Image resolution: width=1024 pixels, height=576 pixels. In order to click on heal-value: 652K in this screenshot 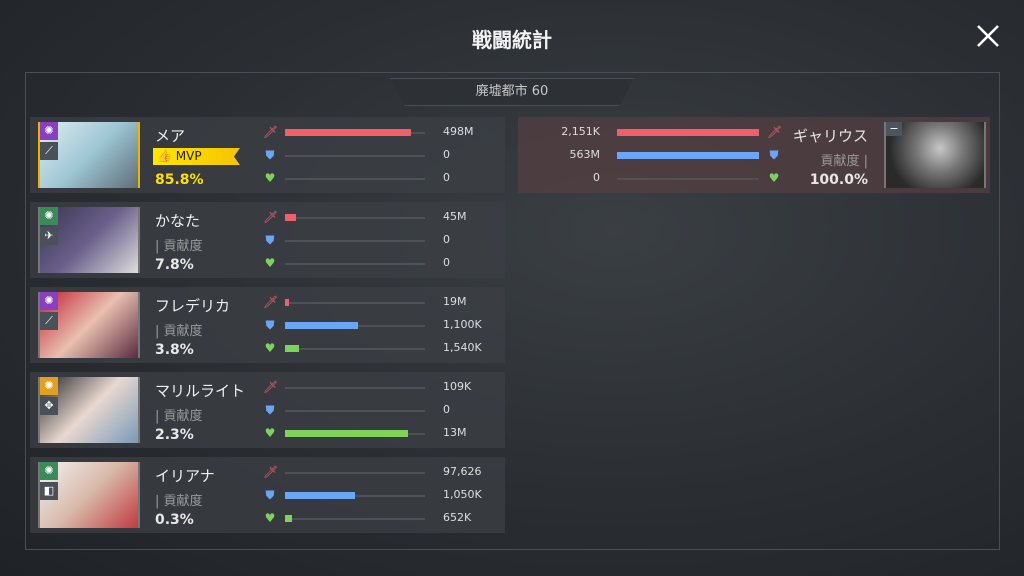, I will do `click(457, 517)`.